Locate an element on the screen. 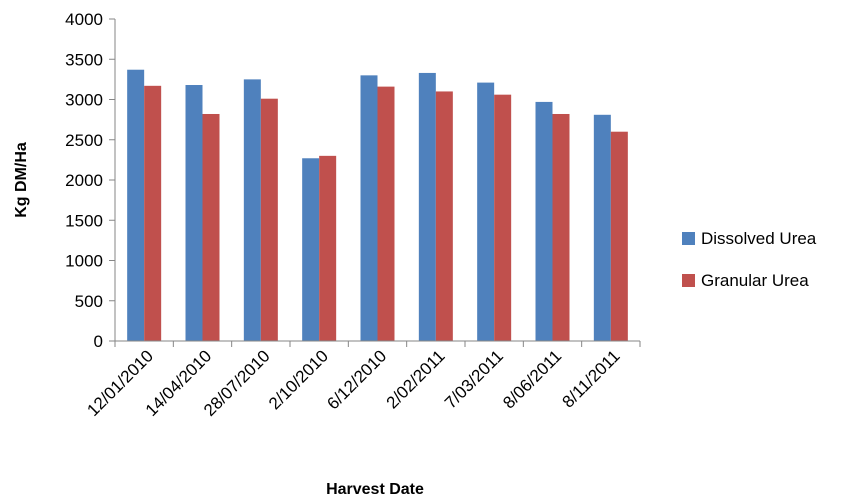 The width and height of the screenshot is (851, 499). x-tick-label: 8/06/2011 is located at coordinates (532, 379).